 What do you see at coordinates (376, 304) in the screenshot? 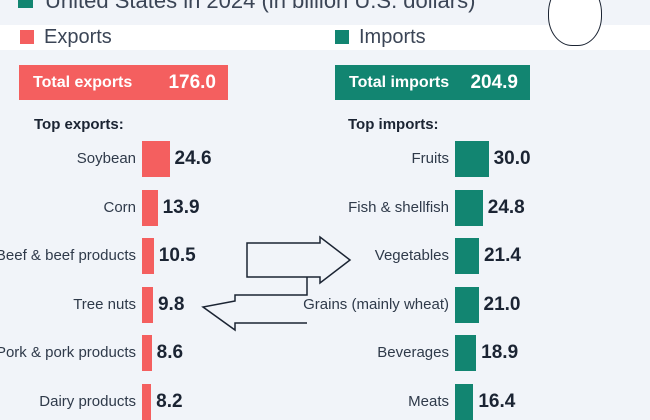
I see `import-category-label: Grains (mainly wheat)` at bounding box center [376, 304].